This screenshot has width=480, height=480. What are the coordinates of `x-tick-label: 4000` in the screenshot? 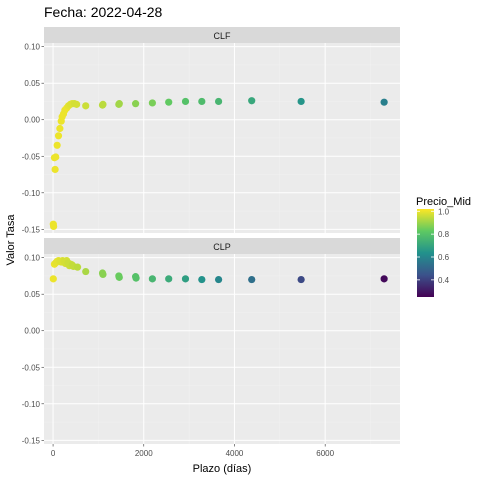 It's located at (235, 453).